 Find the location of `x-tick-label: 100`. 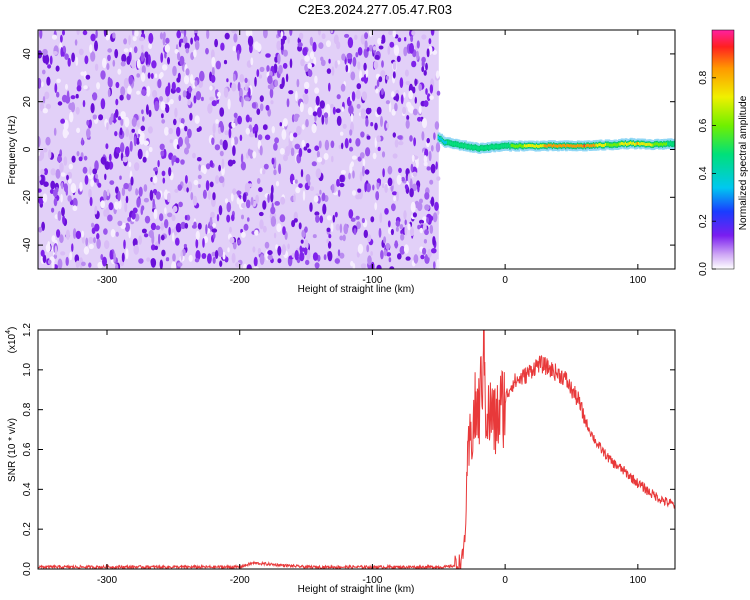

x-tick-label: 100 is located at coordinates (637, 280).